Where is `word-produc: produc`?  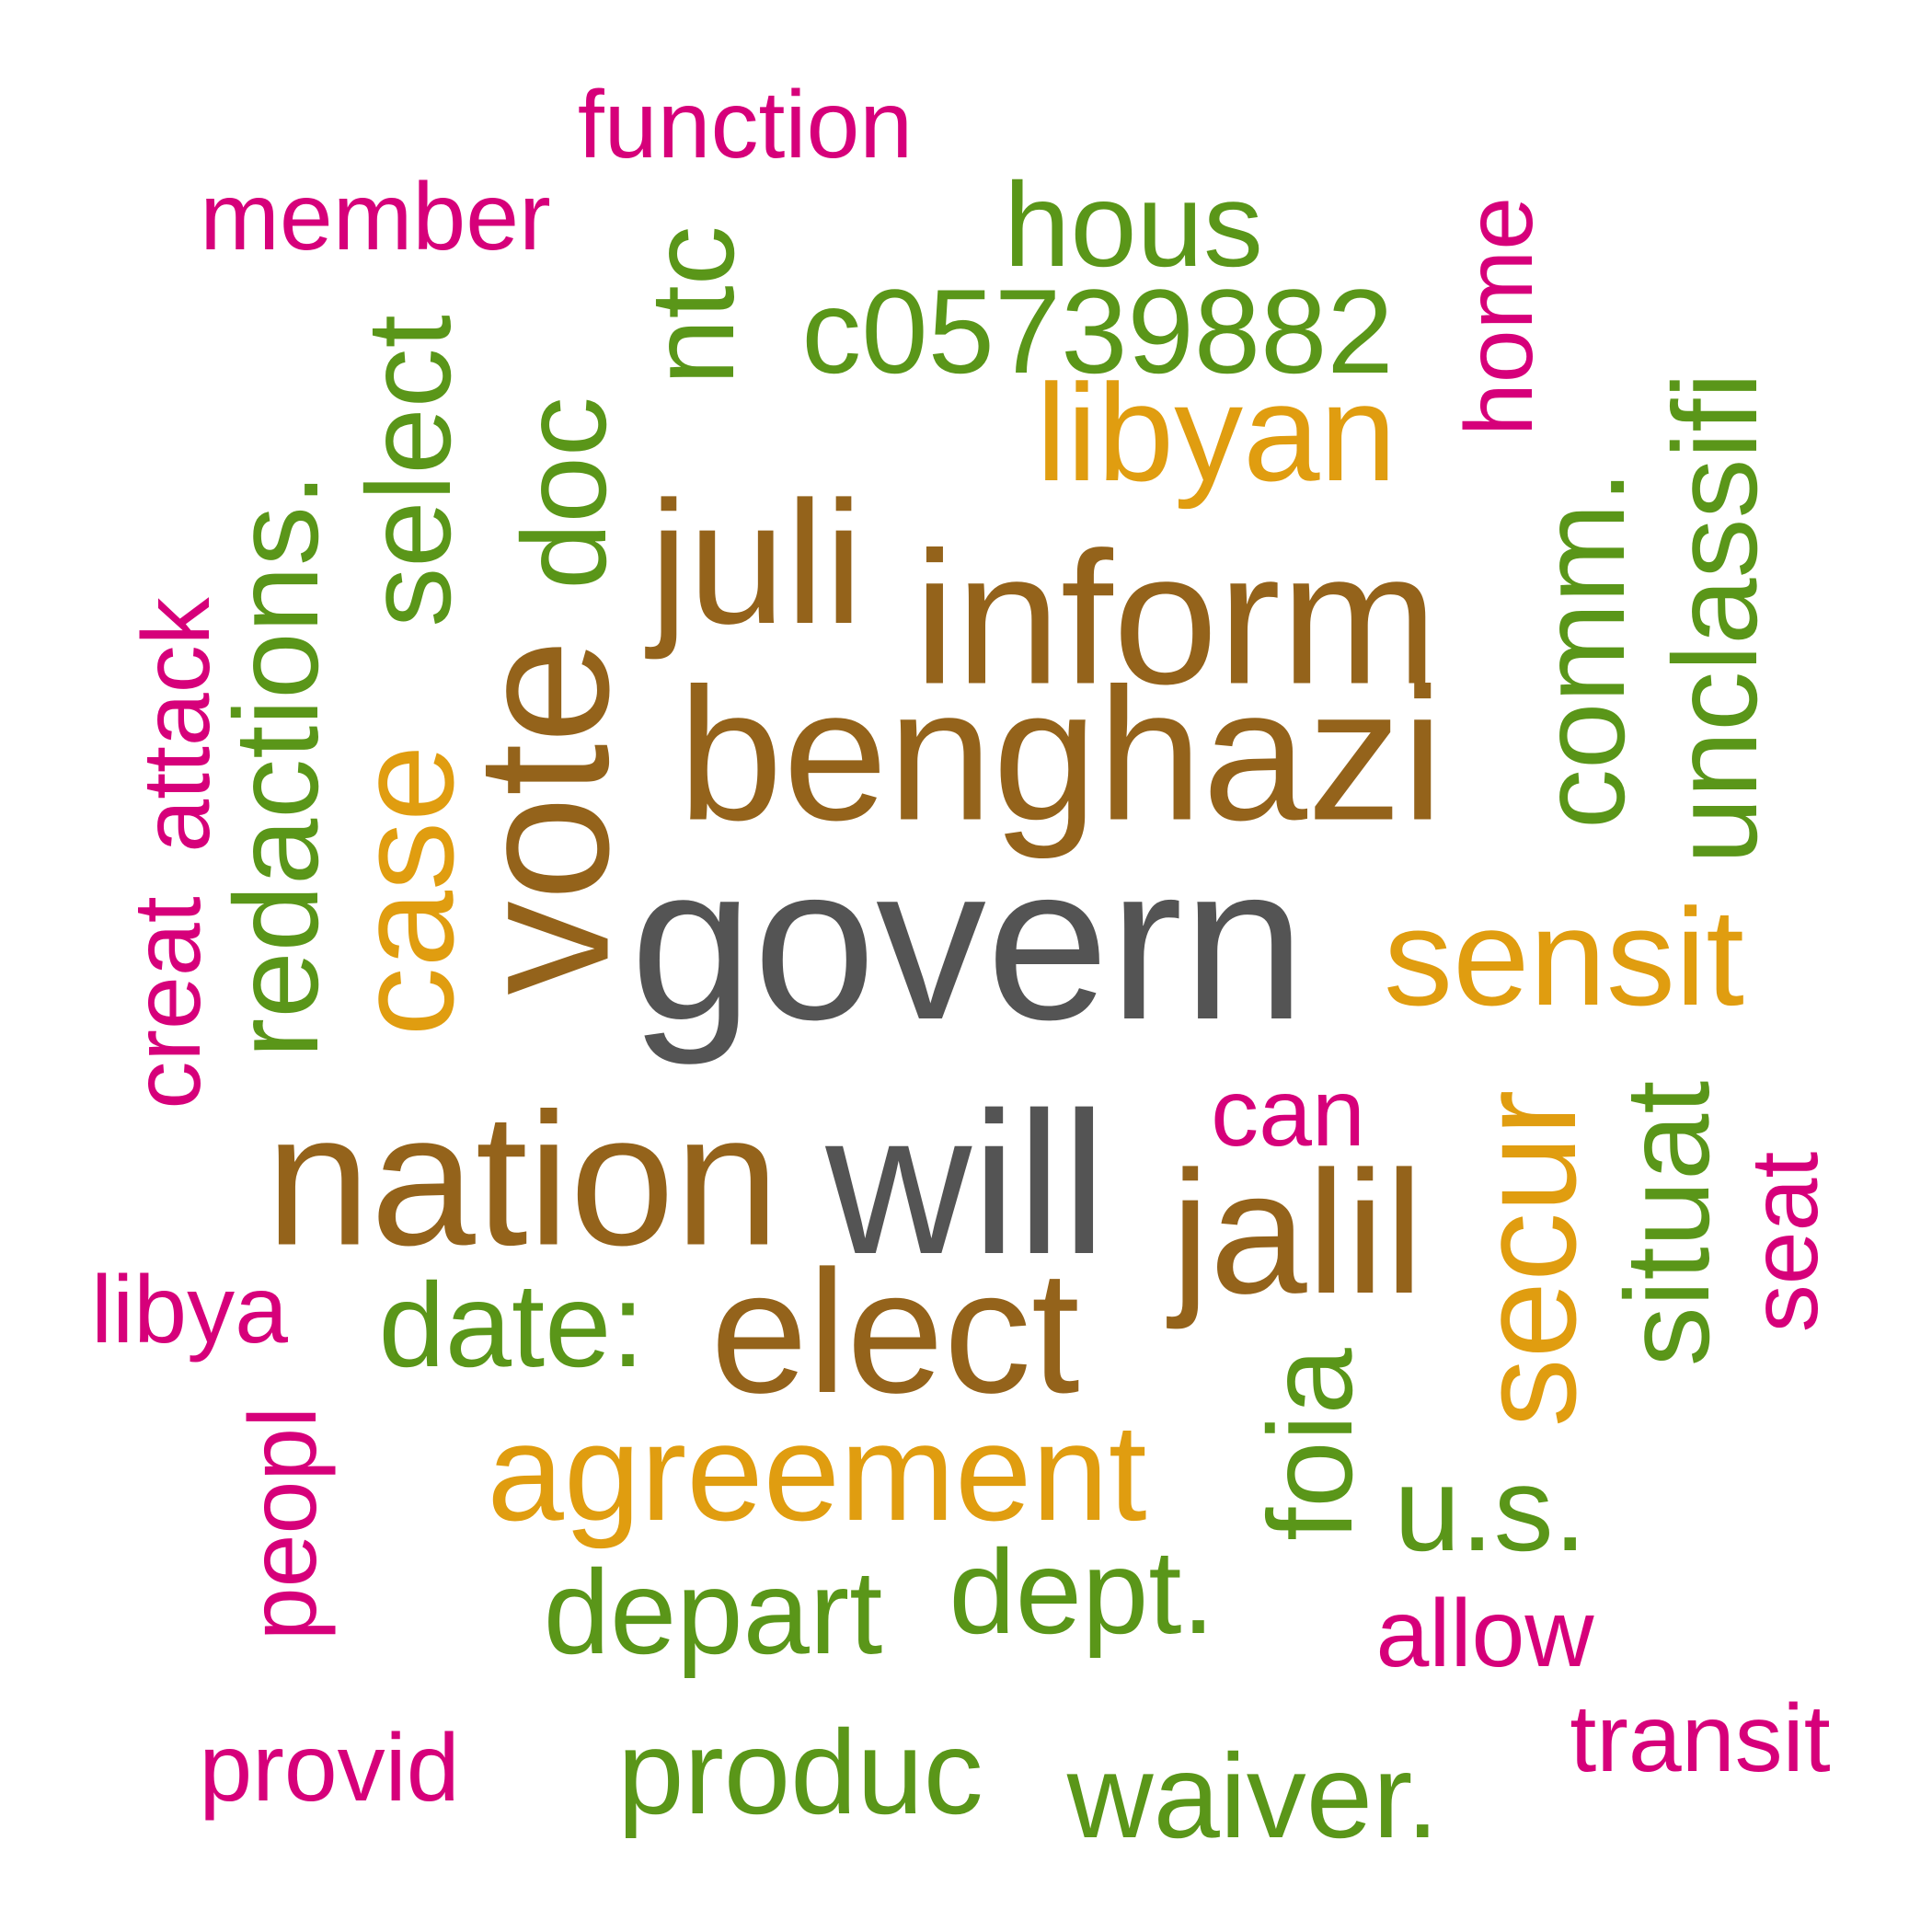
word-produc: produc is located at coordinates (800, 1772).